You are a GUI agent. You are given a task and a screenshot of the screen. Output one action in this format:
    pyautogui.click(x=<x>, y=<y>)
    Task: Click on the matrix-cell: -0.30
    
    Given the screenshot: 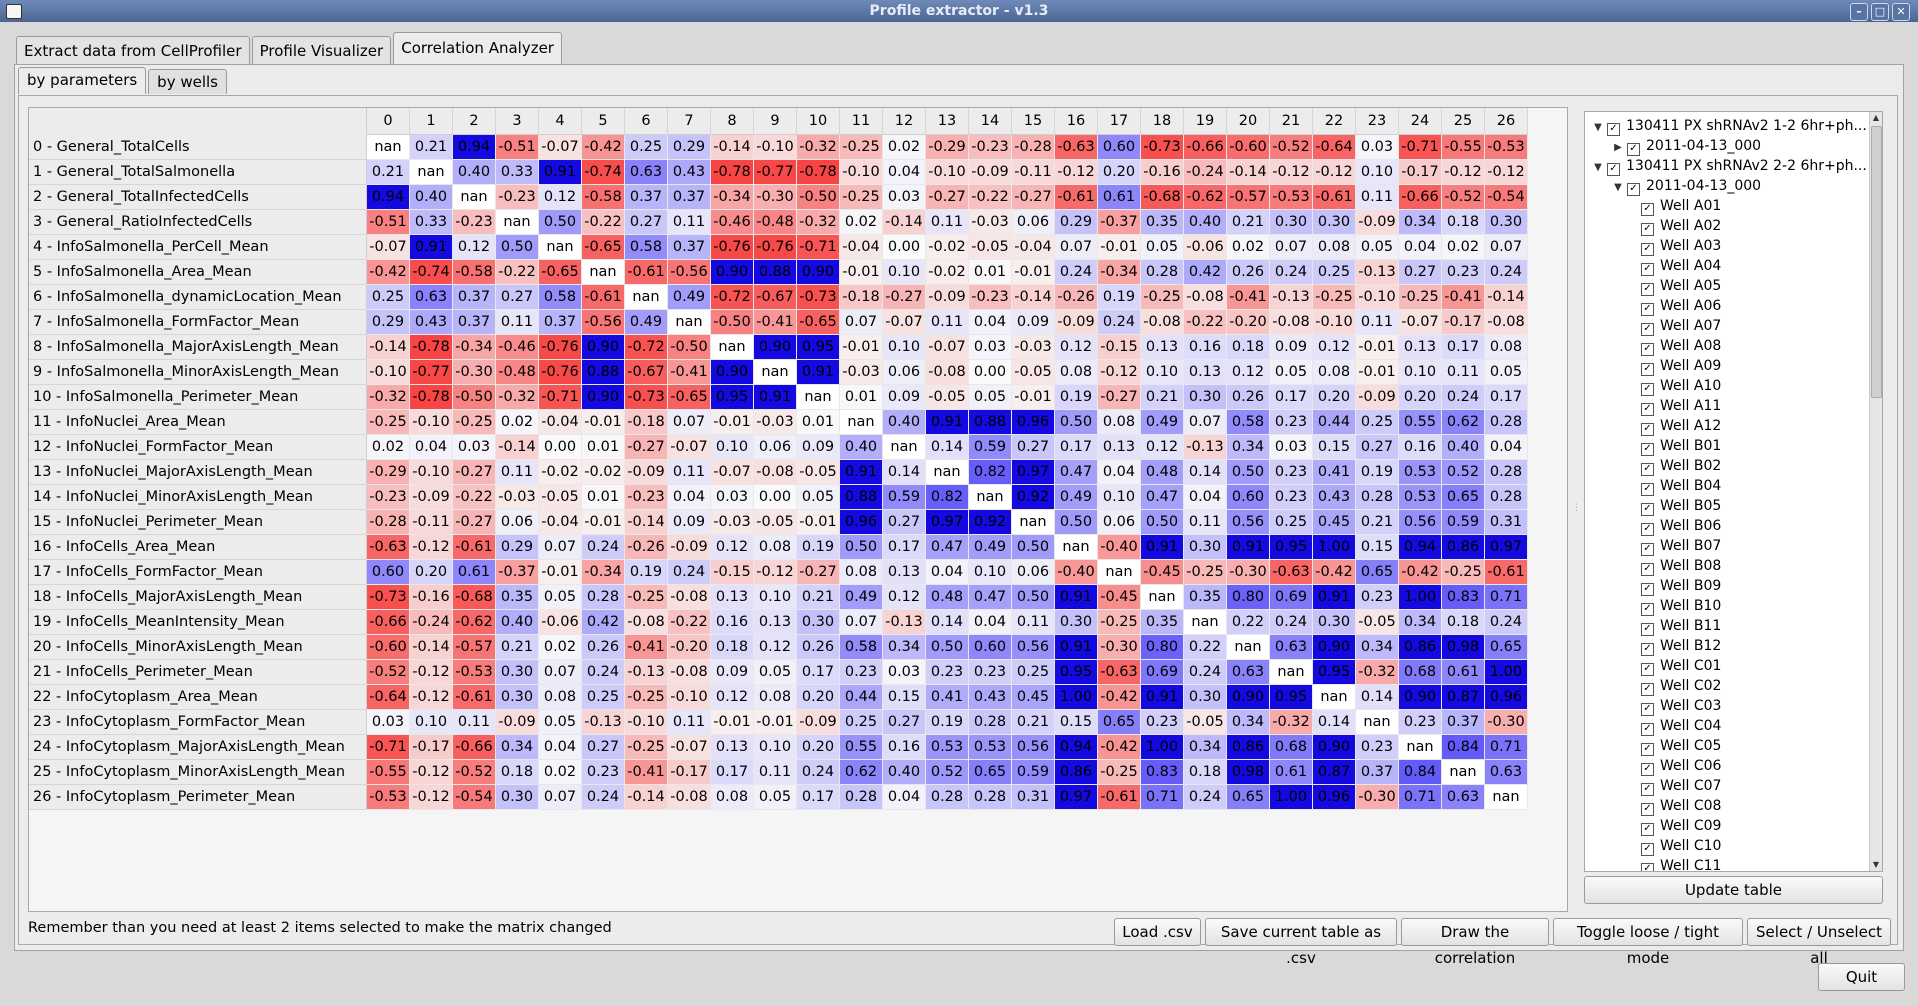 What is the action you would take?
    pyautogui.click(x=1248, y=572)
    